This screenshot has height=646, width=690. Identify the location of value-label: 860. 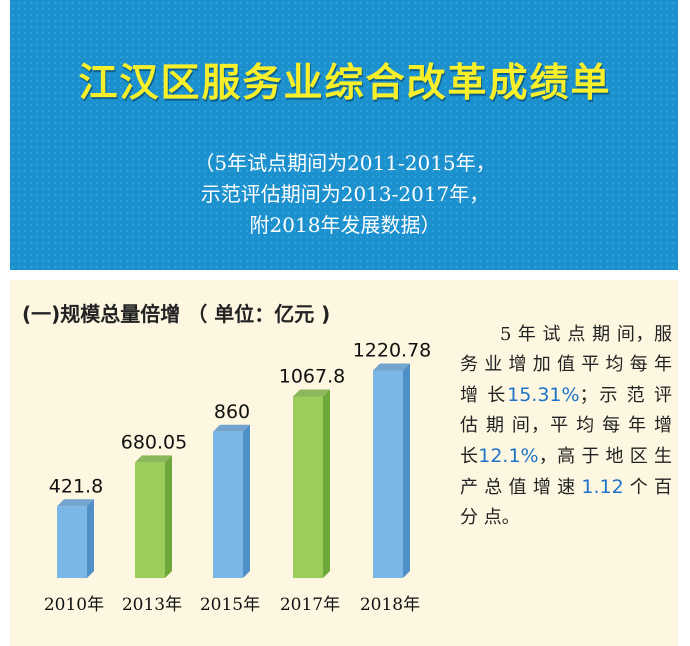
(232, 412).